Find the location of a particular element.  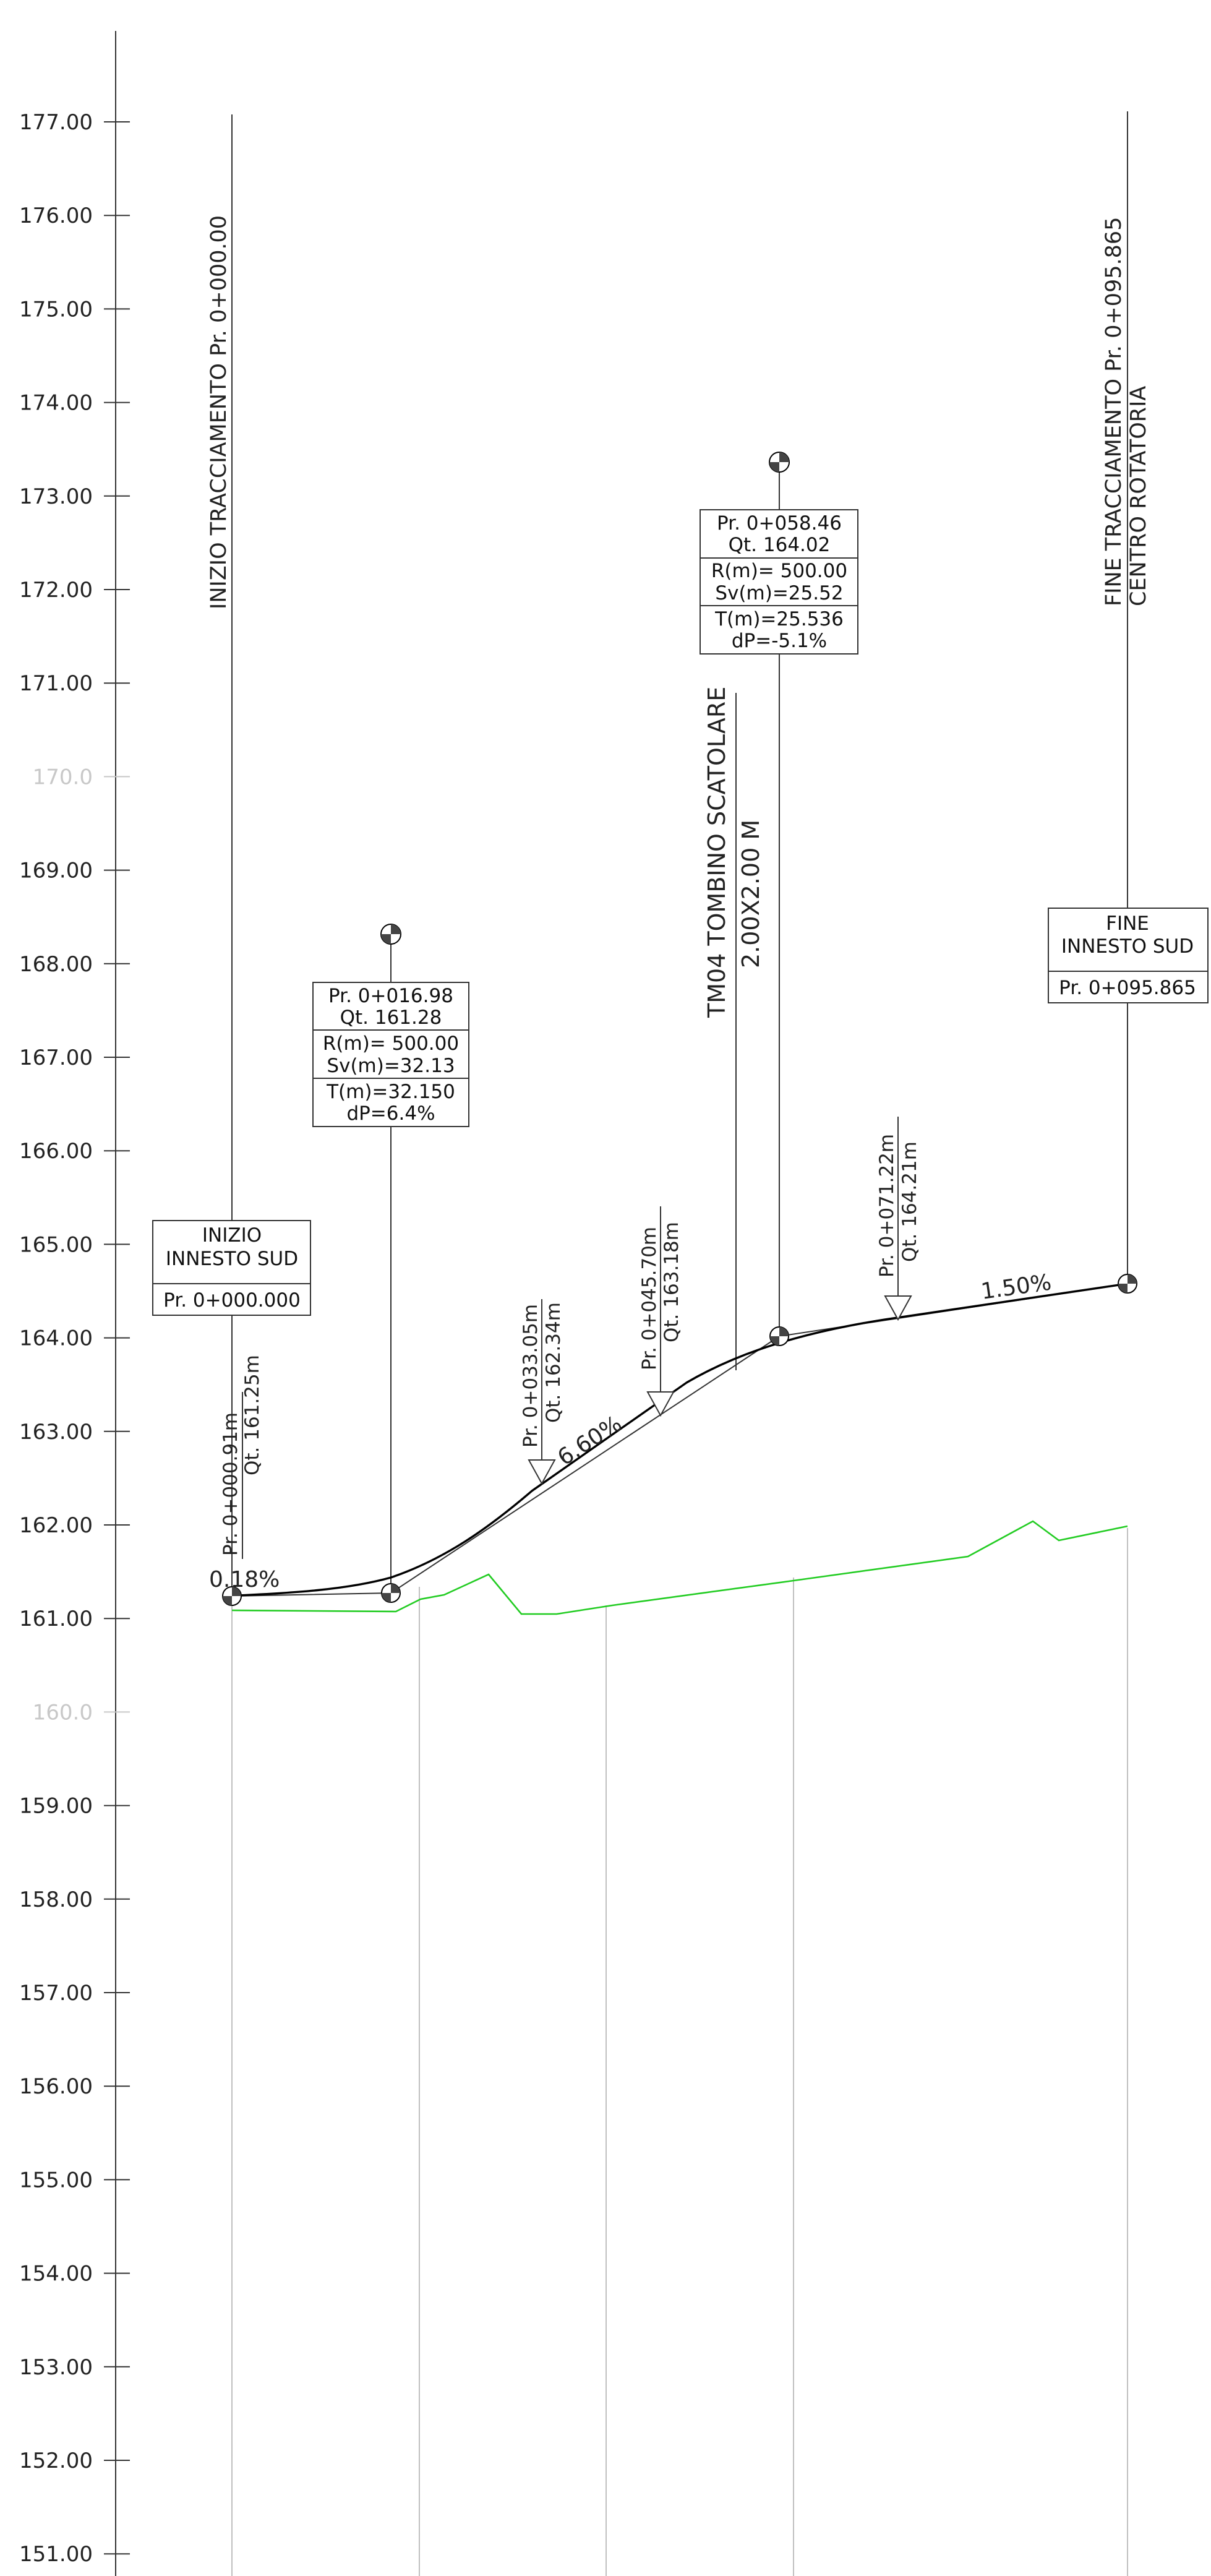

elevation-tick-label: 177.00 is located at coordinates (56, 122).